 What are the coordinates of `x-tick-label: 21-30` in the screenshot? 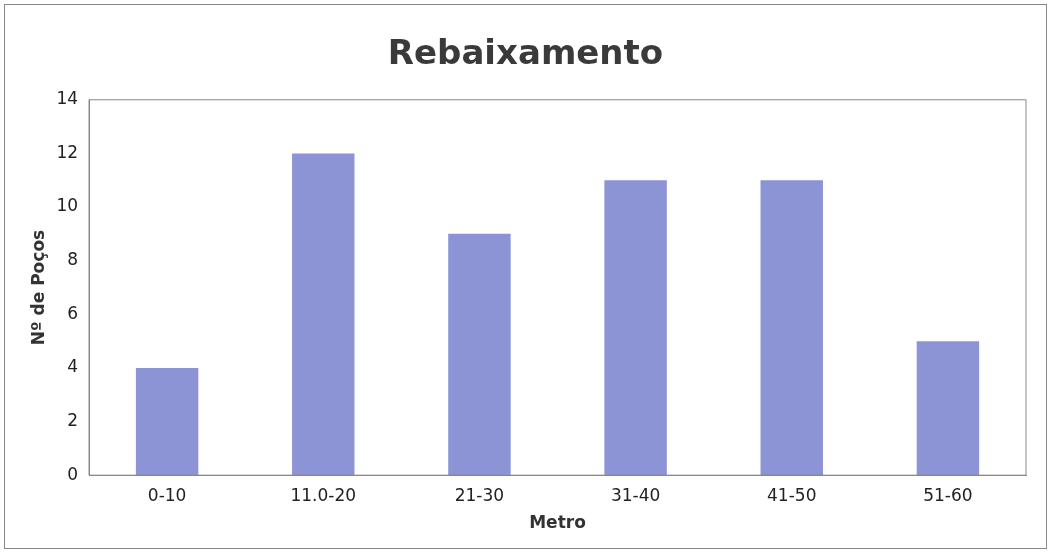 It's located at (479, 494).